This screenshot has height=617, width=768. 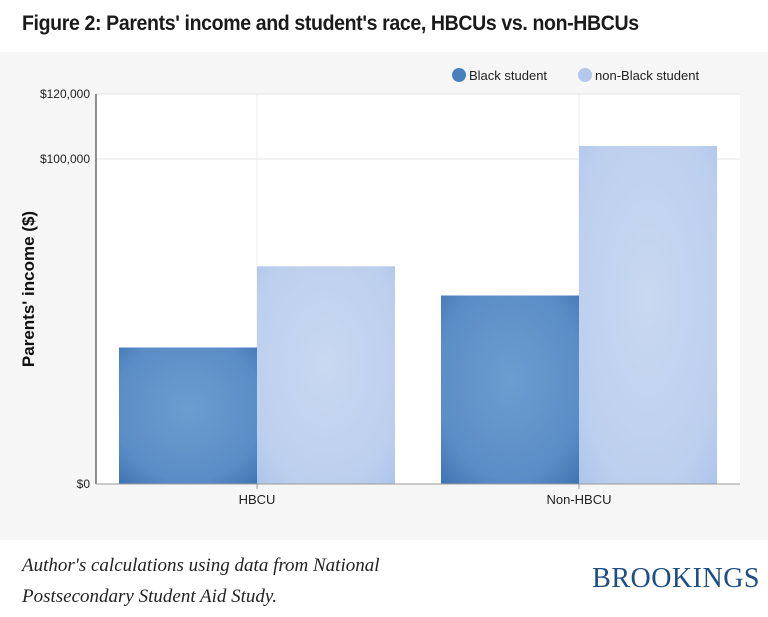 What do you see at coordinates (65, 159) in the screenshot?
I see `y-tick-label: $100,000` at bounding box center [65, 159].